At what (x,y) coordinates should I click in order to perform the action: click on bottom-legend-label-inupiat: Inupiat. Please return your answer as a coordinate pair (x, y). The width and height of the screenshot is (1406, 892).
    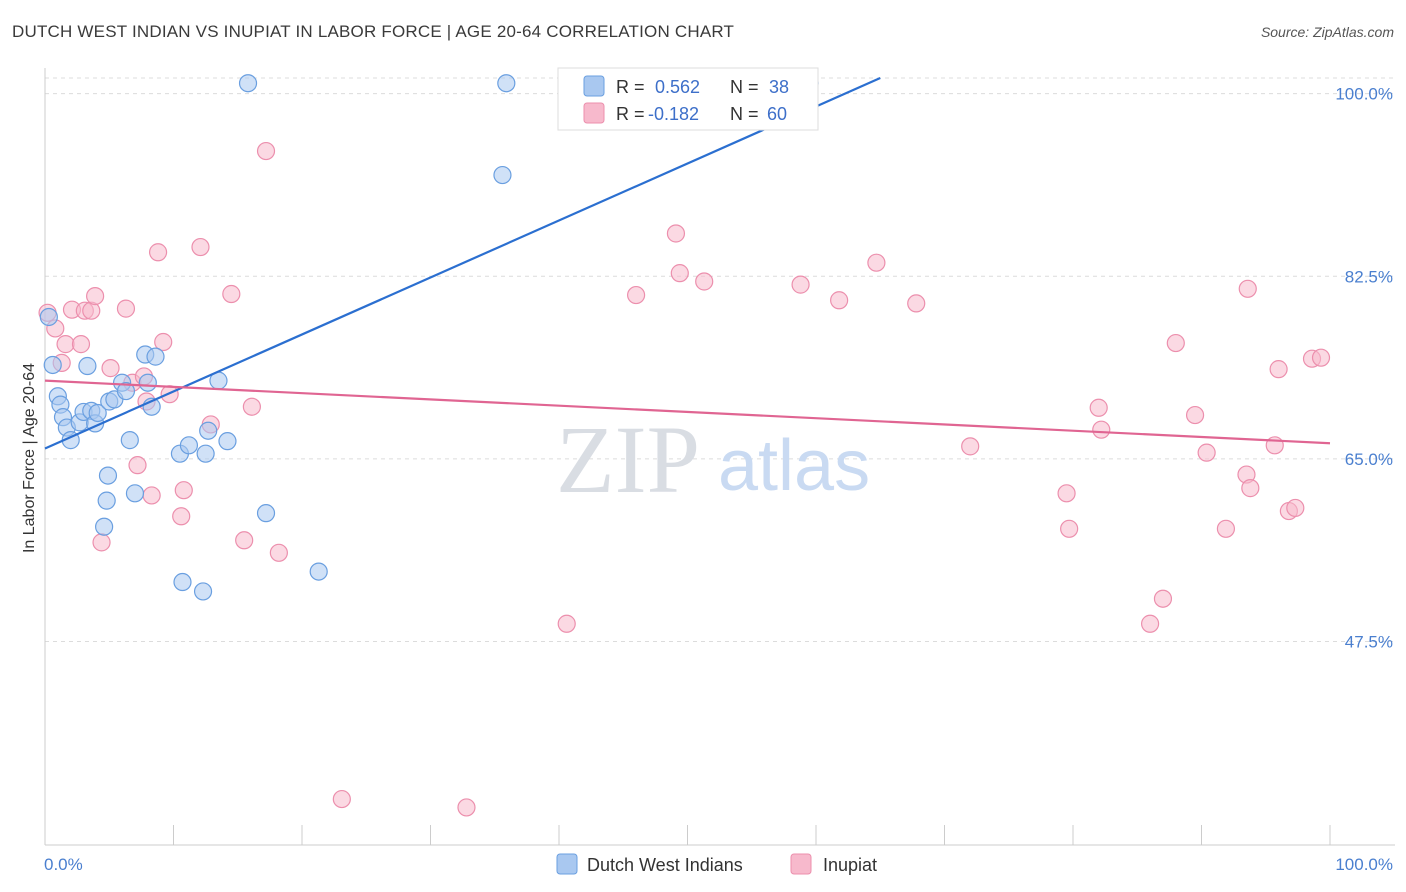
    Looking at the image, I should click on (850, 865).